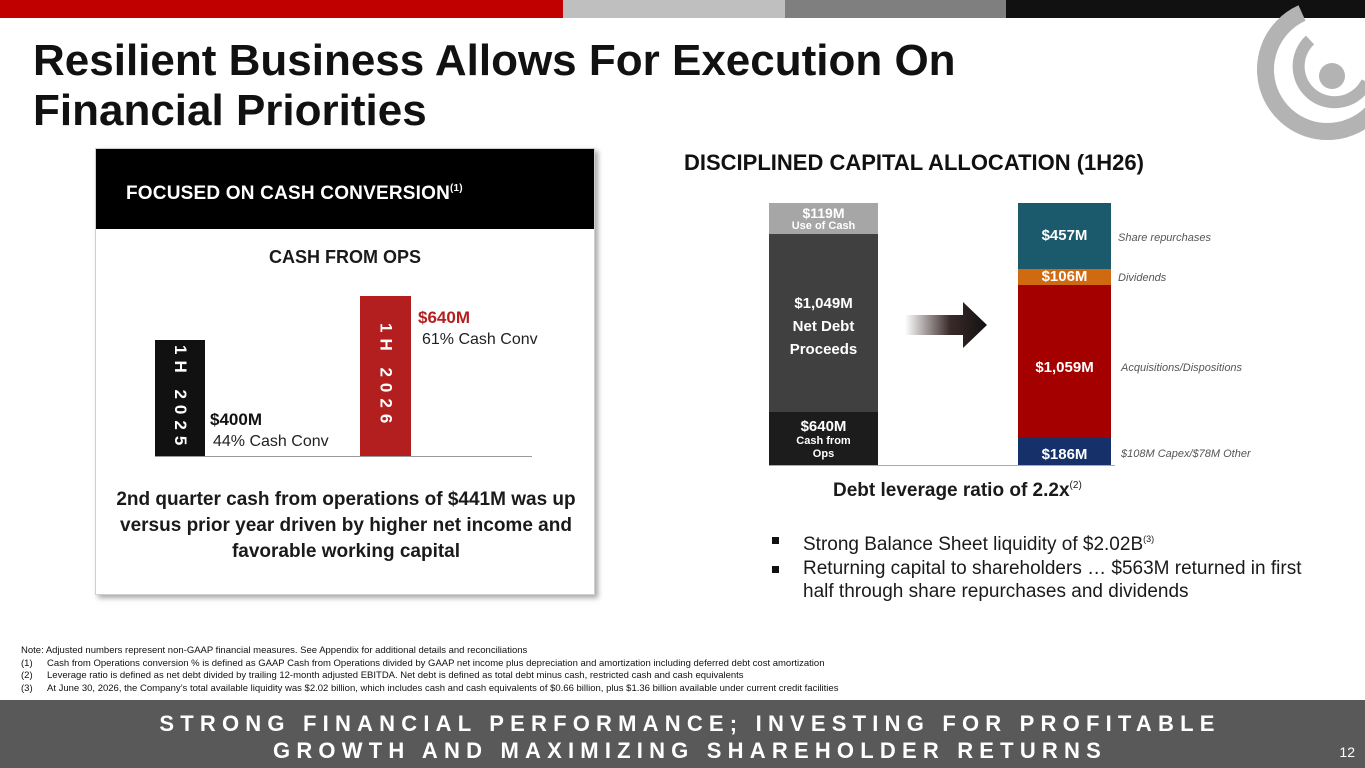  Describe the element at coordinates (1182, 368) in the screenshot. I see `note-acquisitions: Acquisitions/Dispositions` at that location.